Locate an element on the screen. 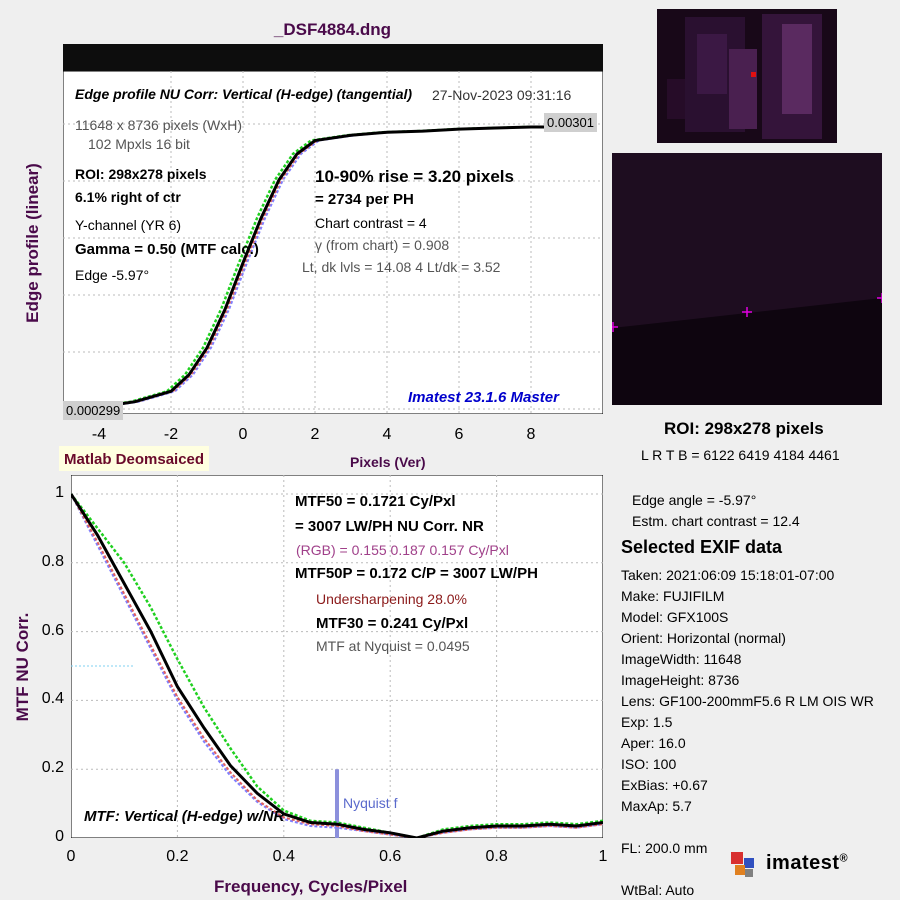 This screenshot has width=900, height=900. mtf-xtick-label: 0.2 is located at coordinates (177, 856).